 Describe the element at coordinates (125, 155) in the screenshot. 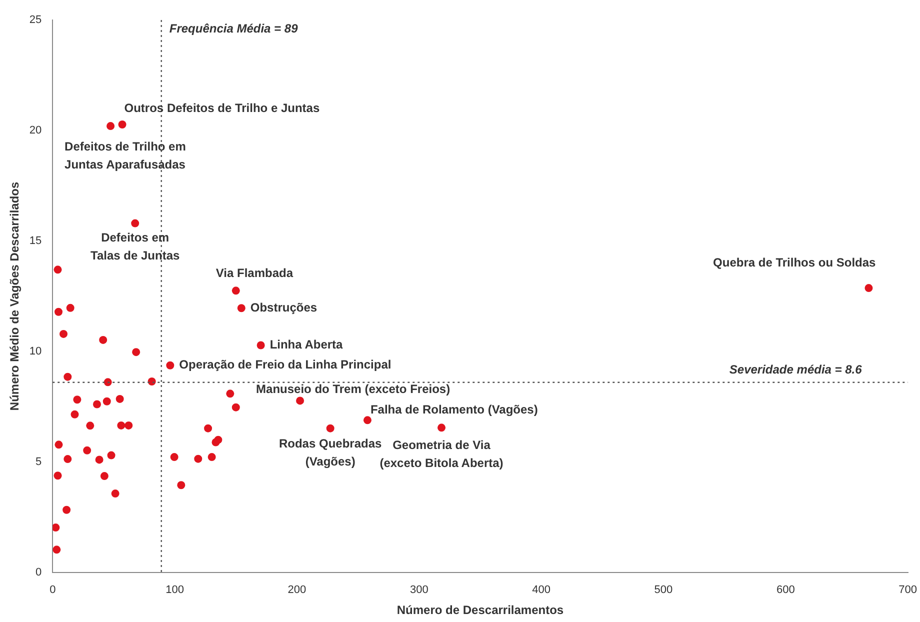

I see `annotation: Defeitos de Trilho em Juntas Aparafusadas` at that location.